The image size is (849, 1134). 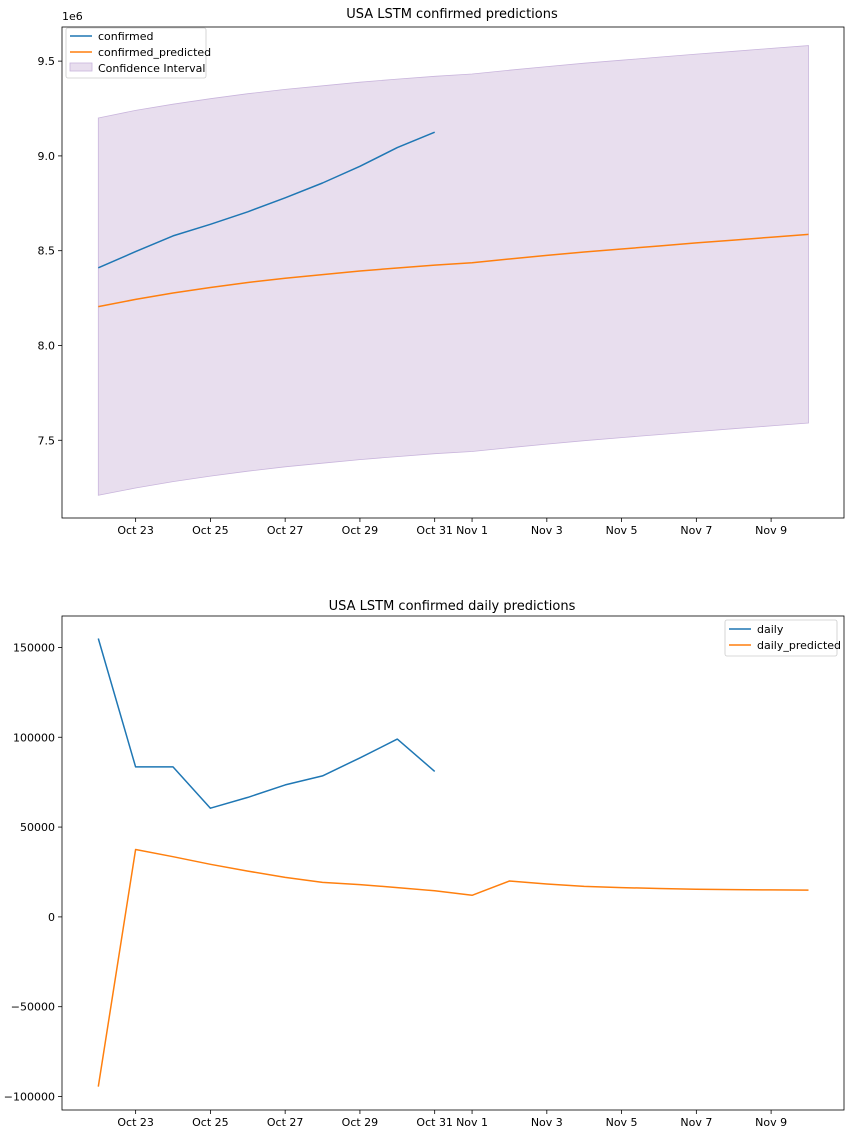 I want to click on chart2-y-axis-ticks: −100000 −50000 0 50000 100000 150000, so click(x=33, y=872).